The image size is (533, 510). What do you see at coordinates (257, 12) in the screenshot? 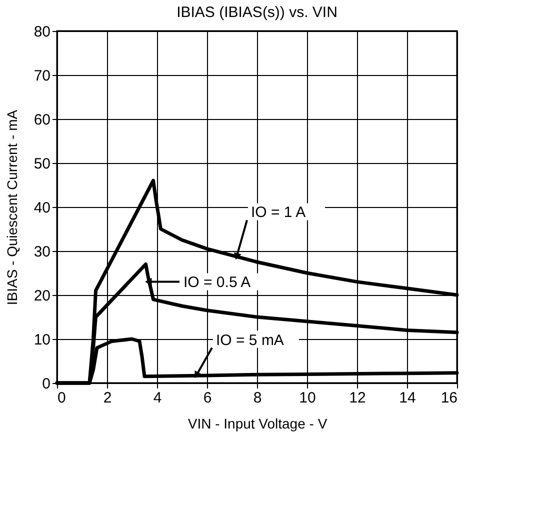
I see `chart-title: IBIAS (IBIAS(s)) vs. VIN` at bounding box center [257, 12].